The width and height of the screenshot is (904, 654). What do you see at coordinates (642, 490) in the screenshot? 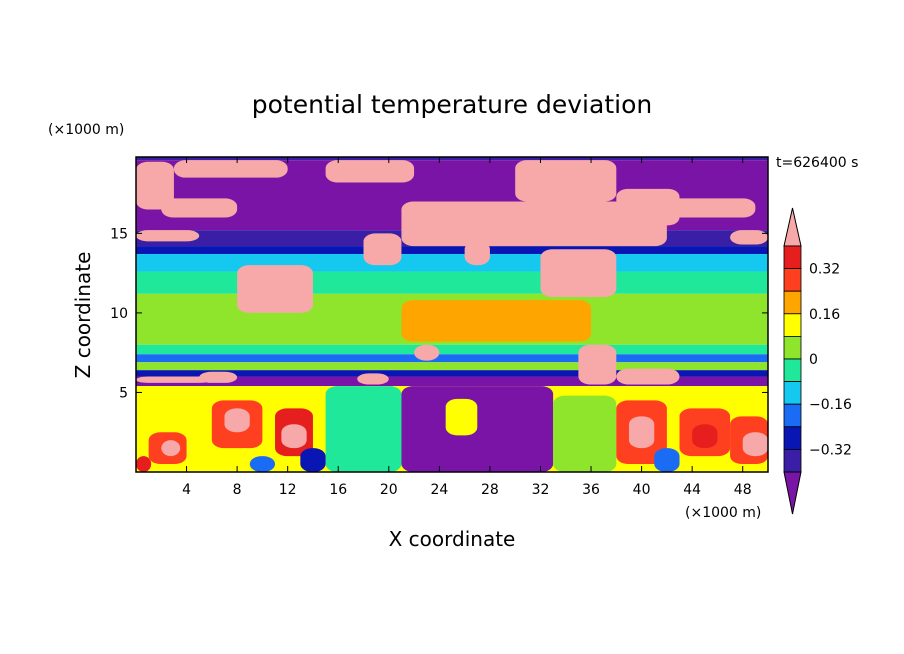
I see `x-tick-label: 40` at bounding box center [642, 490].